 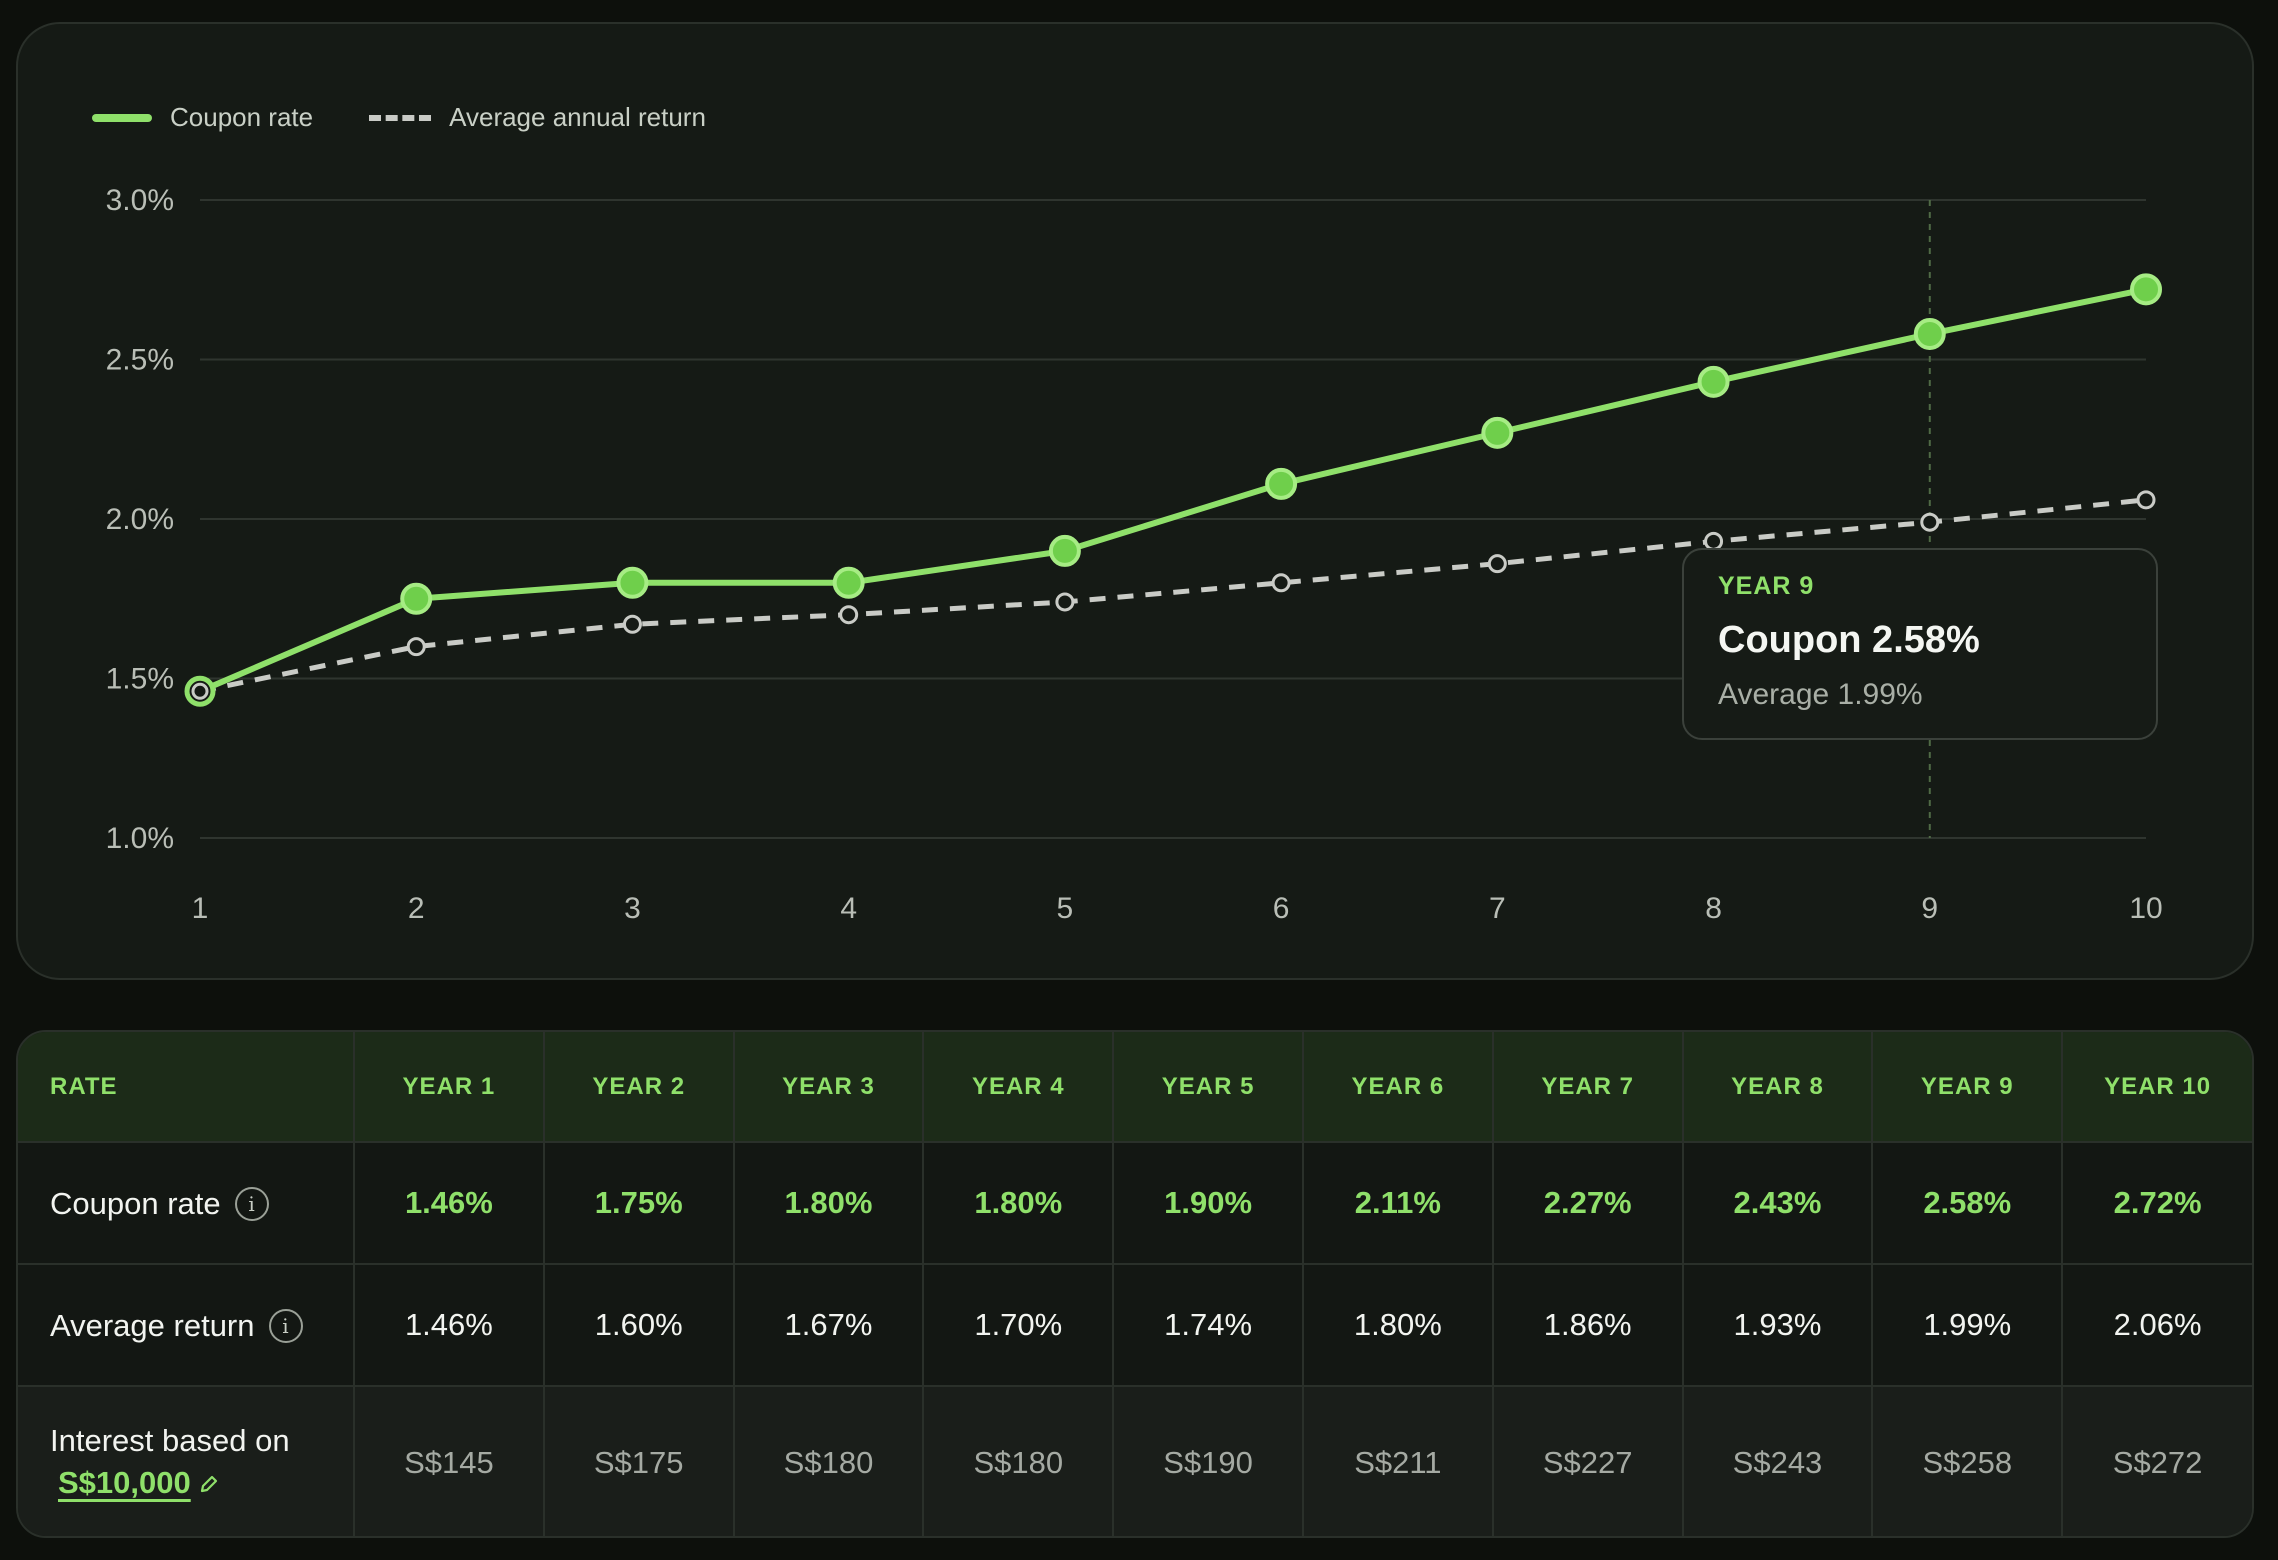 What do you see at coordinates (1849, 640) in the screenshot?
I see `tooltip-coupon: Coupon 2.58%` at bounding box center [1849, 640].